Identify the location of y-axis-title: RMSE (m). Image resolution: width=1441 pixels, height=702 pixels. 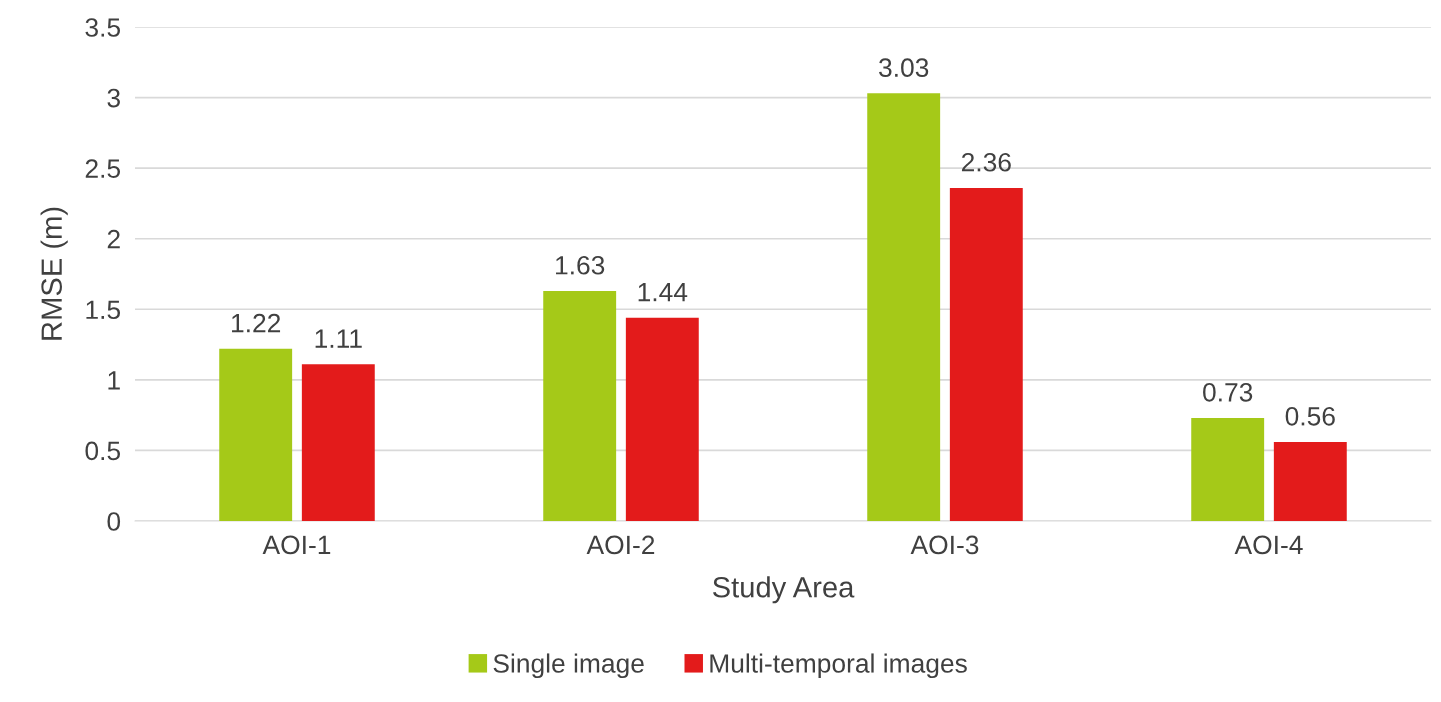
(54, 273).